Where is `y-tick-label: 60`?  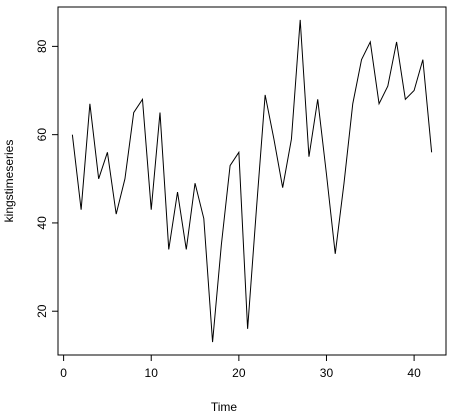
y-tick-label: 60 is located at coordinates (42, 135).